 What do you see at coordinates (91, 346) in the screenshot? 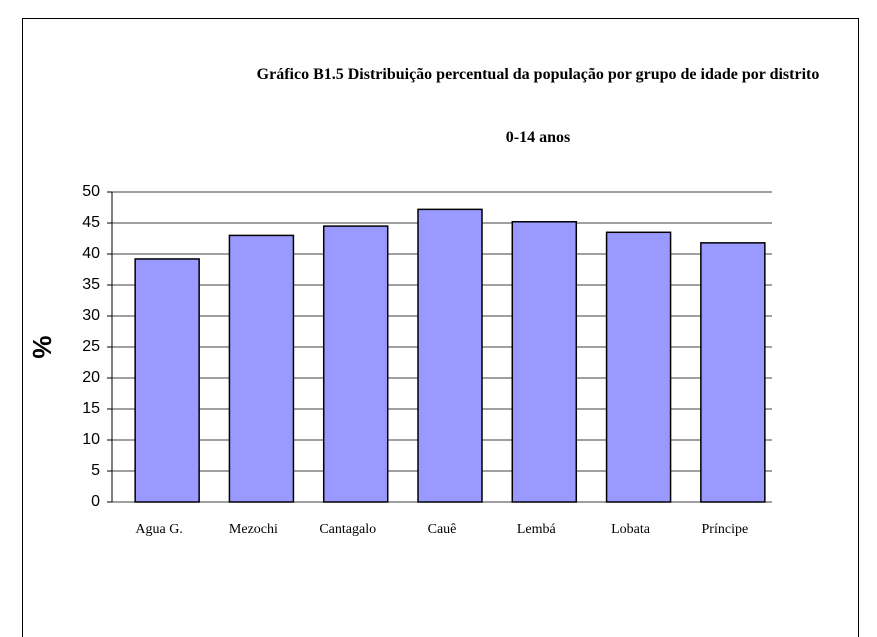
I see `y-tick-label: 25` at bounding box center [91, 346].